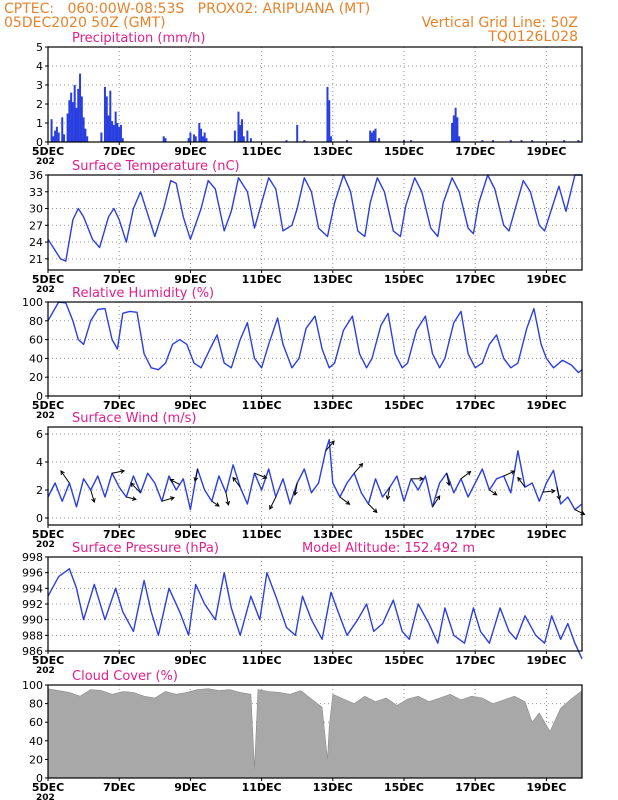 The height and width of the screenshot is (800, 618). Describe the element at coordinates (333, 660) in the screenshot. I see `panel-5-xtick-label: 13DEC` at that location.